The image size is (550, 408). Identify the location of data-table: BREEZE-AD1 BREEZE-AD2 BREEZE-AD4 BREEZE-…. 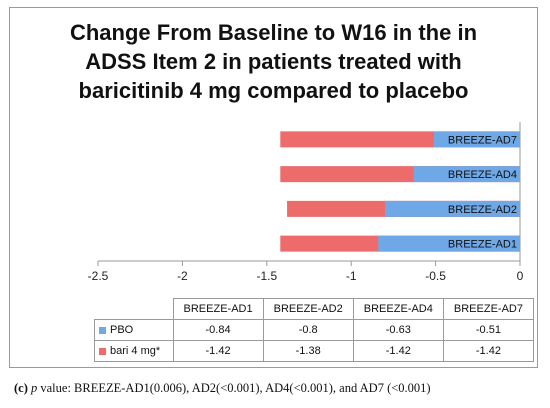
(314, 330).